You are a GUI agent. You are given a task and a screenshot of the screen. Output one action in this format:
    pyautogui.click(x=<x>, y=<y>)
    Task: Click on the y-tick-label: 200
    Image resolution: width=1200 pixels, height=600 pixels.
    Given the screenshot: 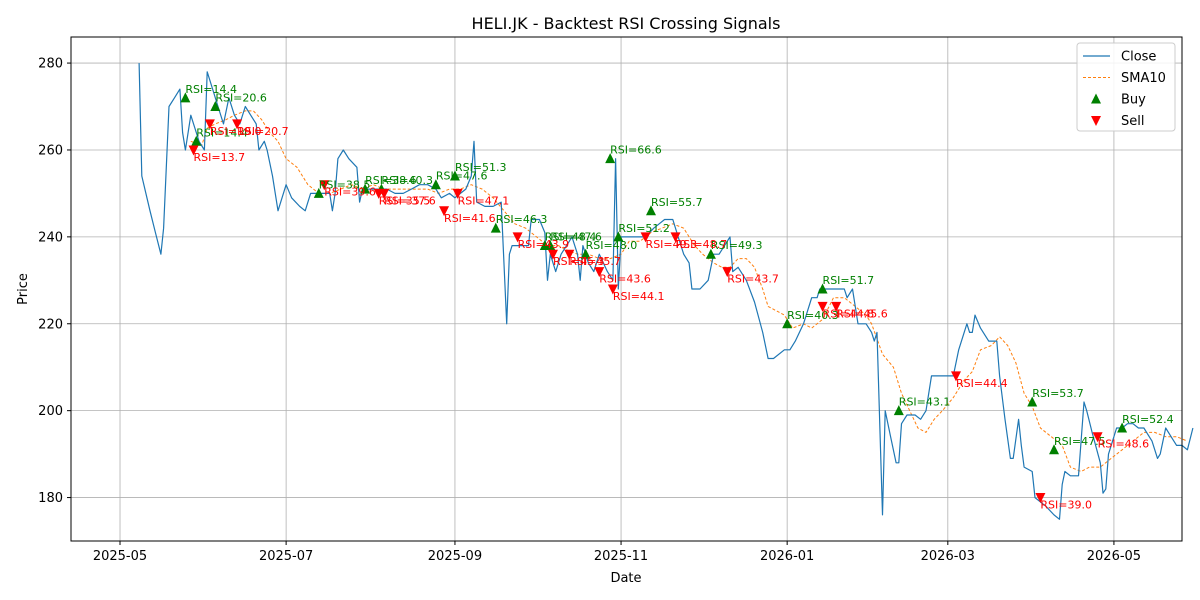 What is the action you would take?
    pyautogui.click(x=50, y=411)
    